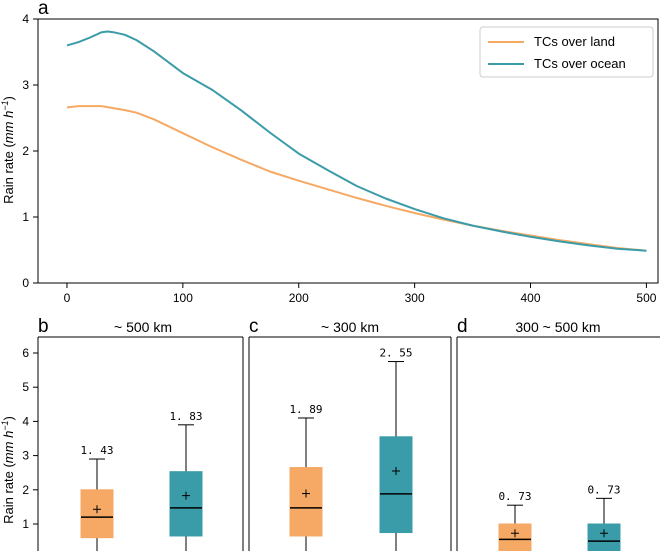 The image size is (660, 551). I want to click on x-tick-label: 400, so click(531, 298).